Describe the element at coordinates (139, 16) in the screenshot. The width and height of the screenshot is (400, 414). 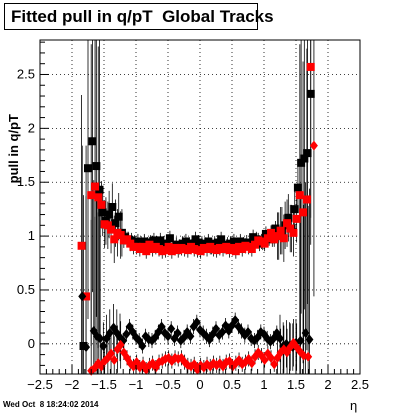
I see `chart-title: Fitted pull in q/pT Global Tracks` at that location.